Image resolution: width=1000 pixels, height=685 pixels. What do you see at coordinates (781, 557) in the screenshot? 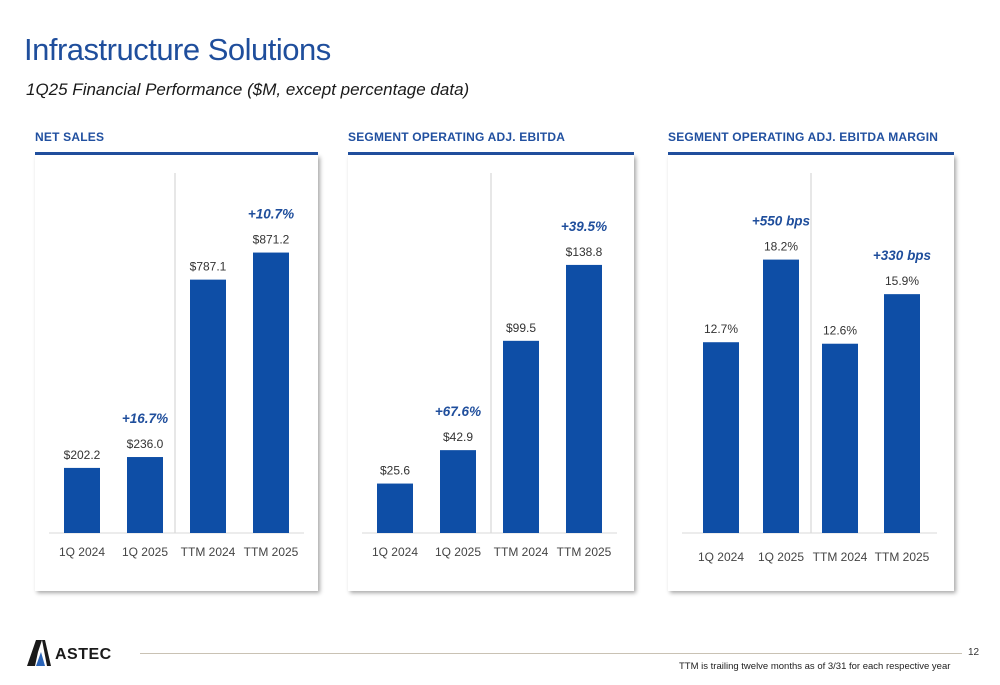
I see `ebitda-margin-tick-label-2: 1Q 2025` at bounding box center [781, 557].